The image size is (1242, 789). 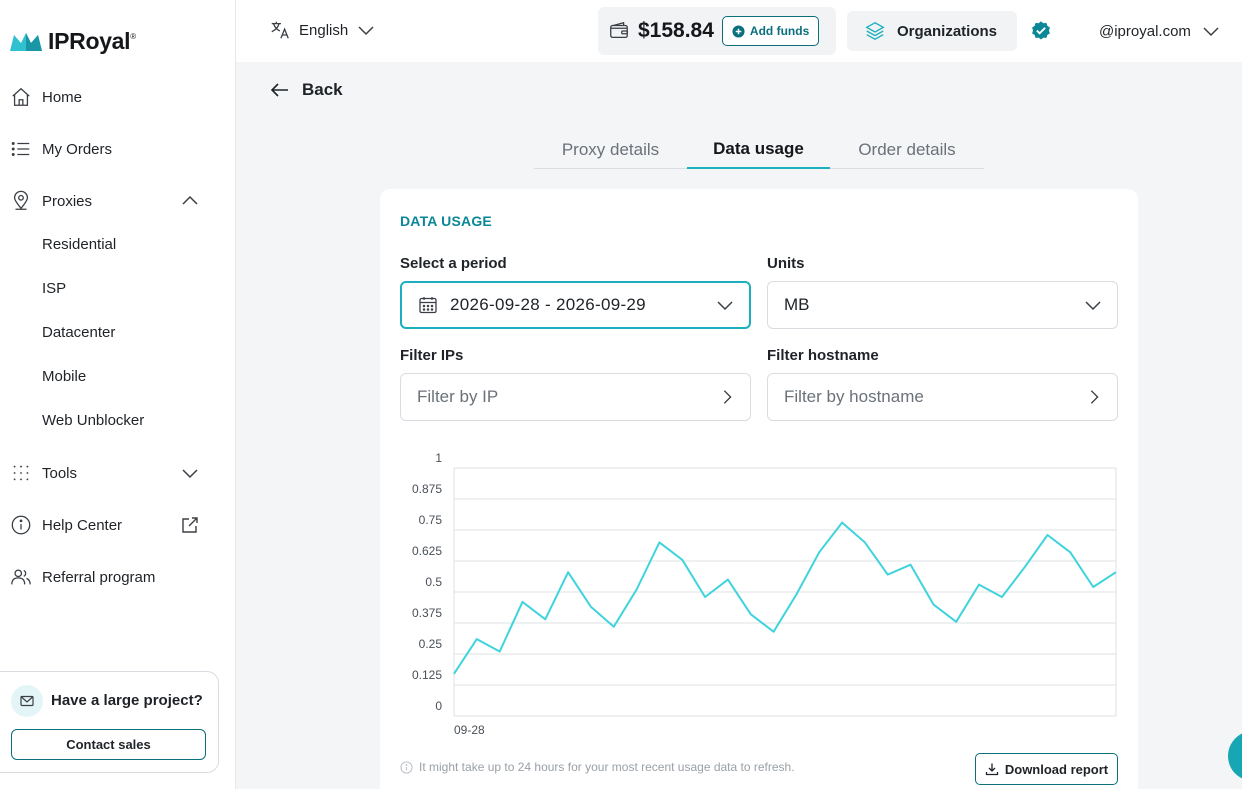 I want to click on tab-bar: Proxy details Data usage Order details, so click(x=759, y=149).